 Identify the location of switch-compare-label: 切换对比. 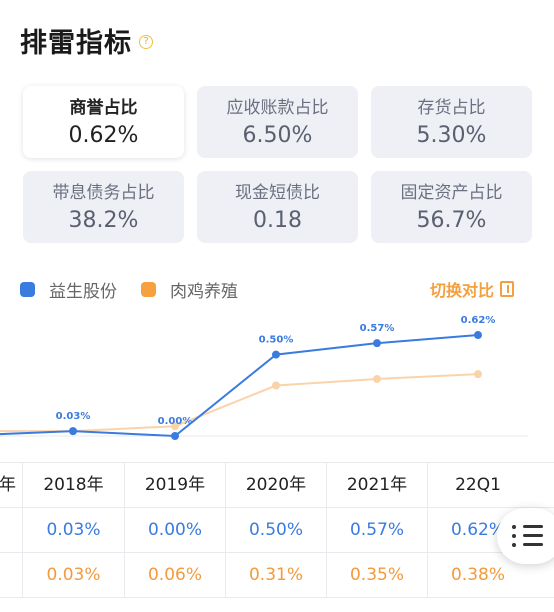
(461, 290).